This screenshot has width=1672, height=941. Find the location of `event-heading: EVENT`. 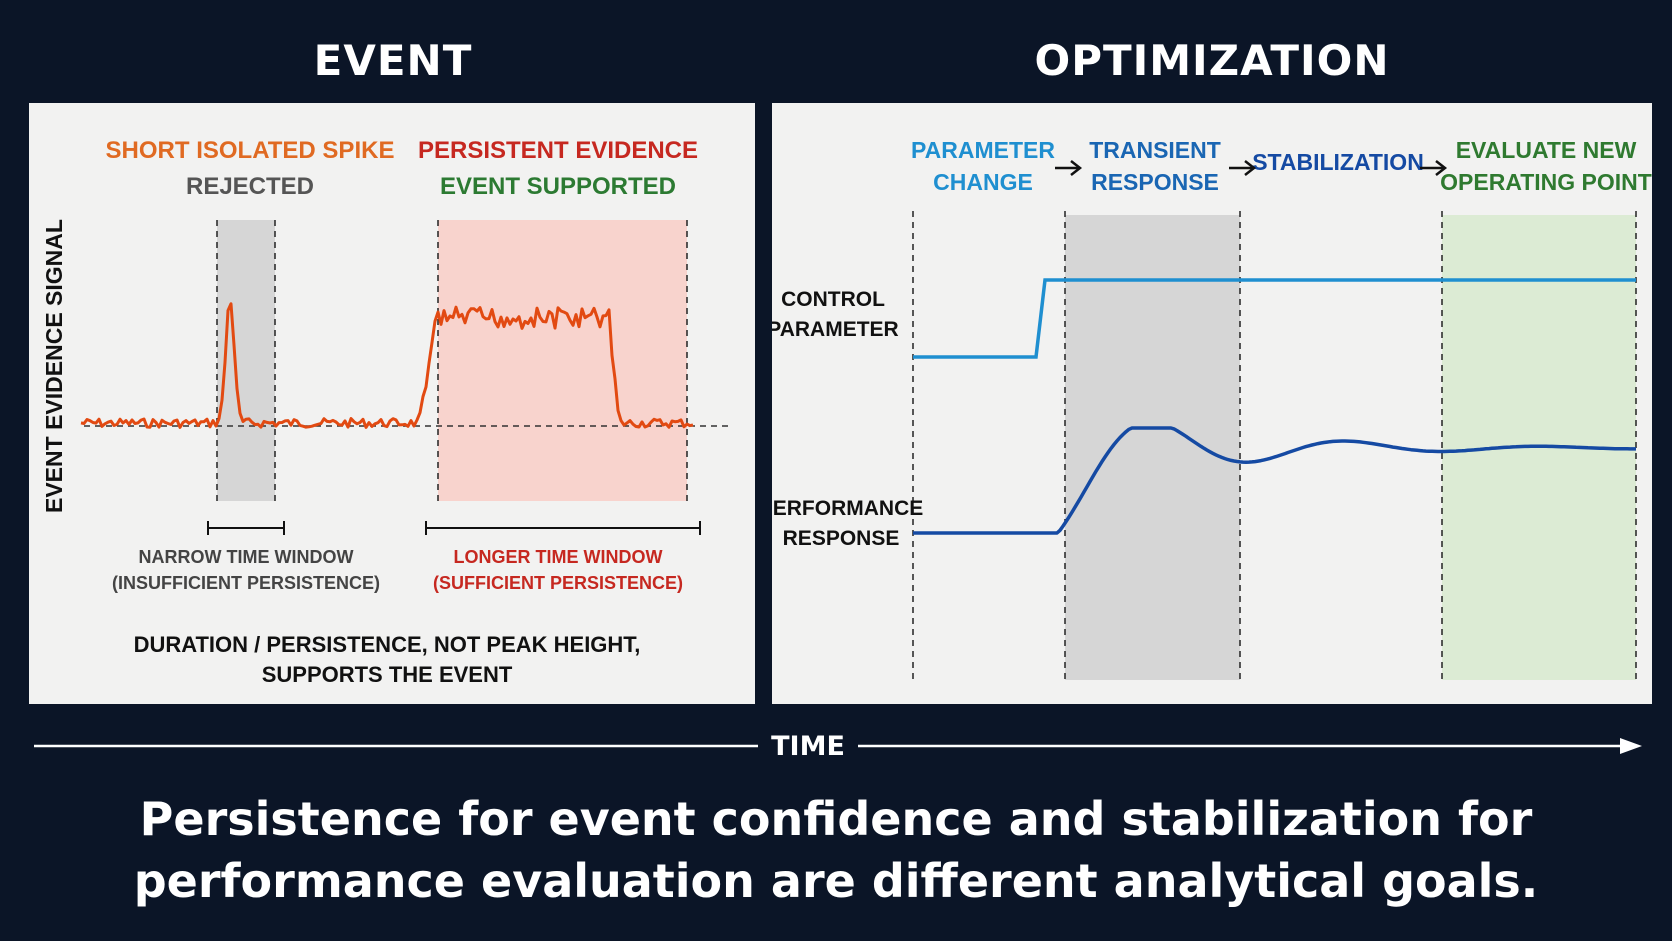

event-heading: EVENT is located at coordinates (393, 60).